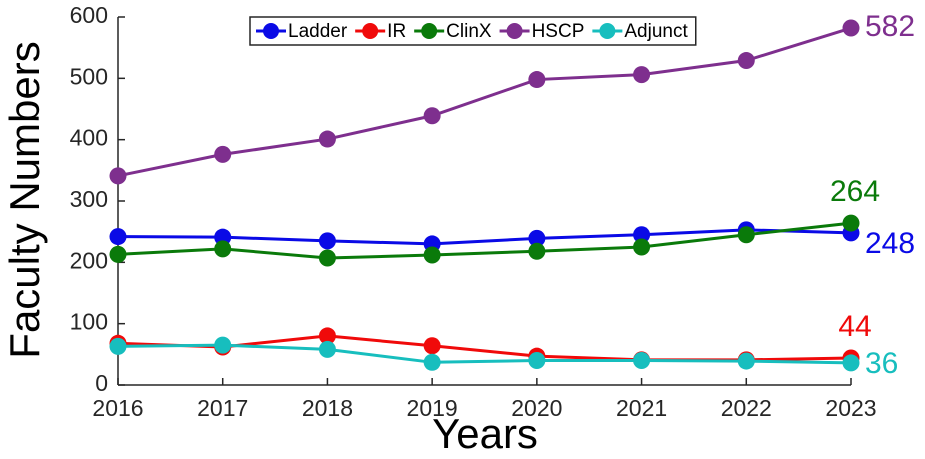 This screenshot has height=459, width=925. Describe the element at coordinates (890, 243) in the screenshot. I see `end-label: 248` at that location.